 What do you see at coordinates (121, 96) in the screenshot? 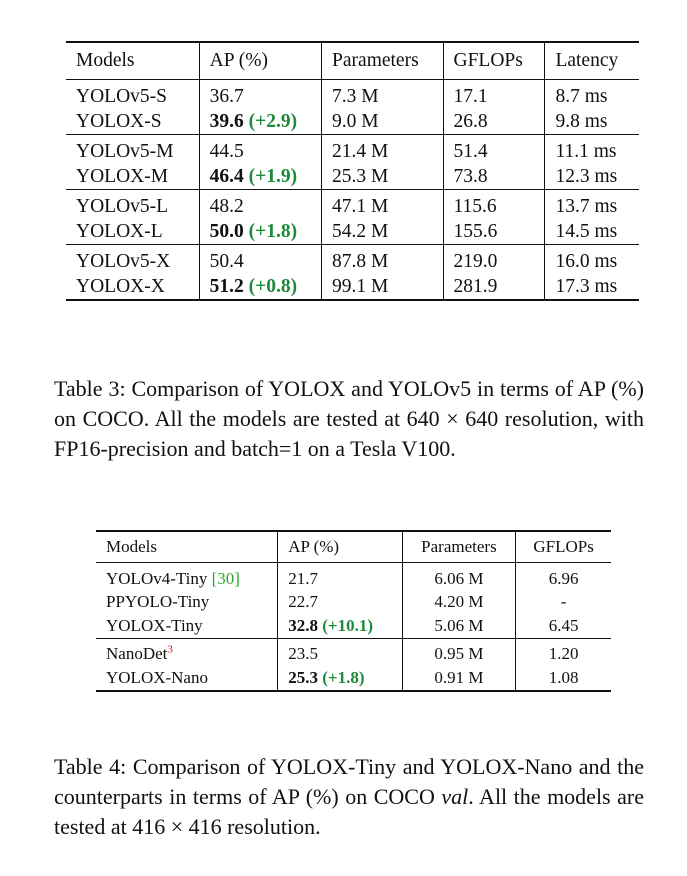
I see `model-name: YOLOv5-S` at bounding box center [121, 96].